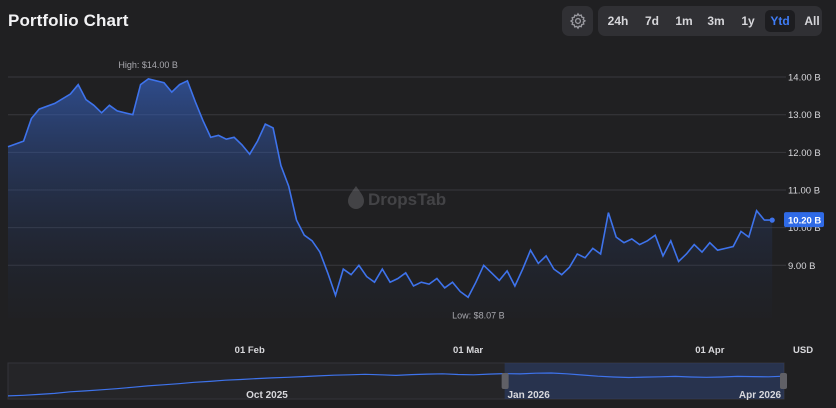 This screenshot has height=408, width=836. I want to click on navigator-label: Jan 2026, so click(529, 395).